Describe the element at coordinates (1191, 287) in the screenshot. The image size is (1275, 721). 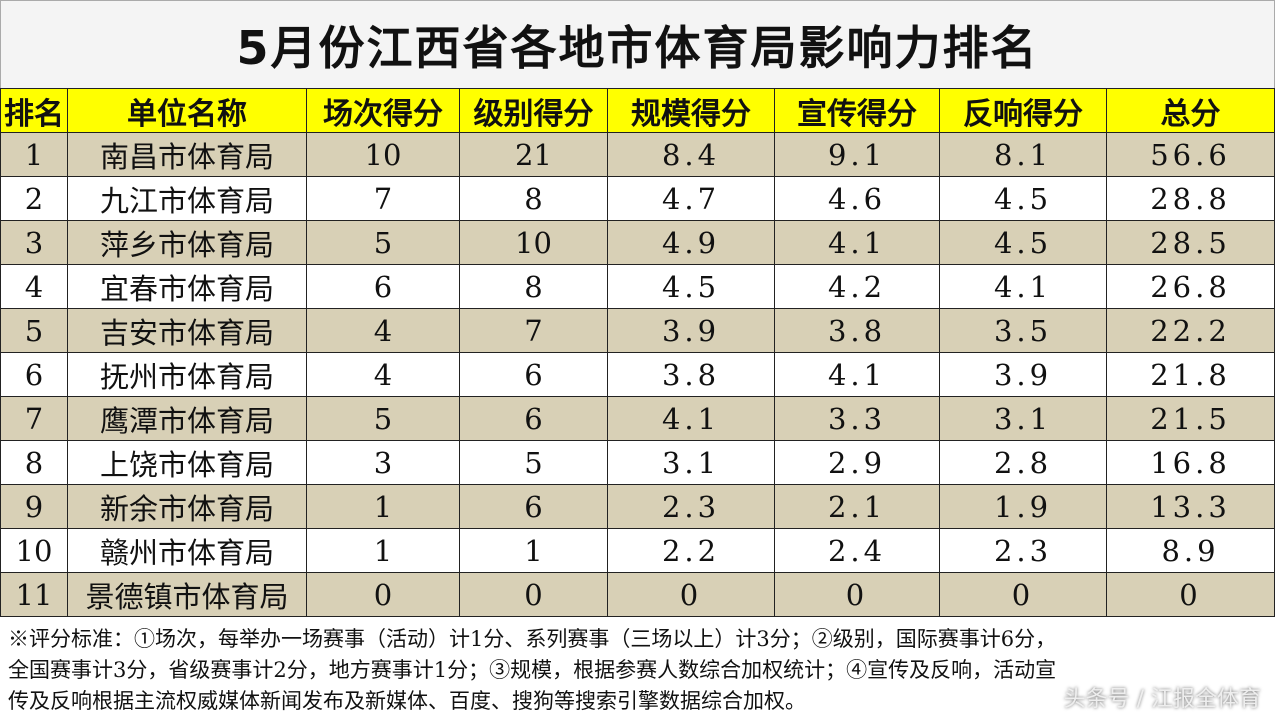
I see `table-cell: 26.8` at that location.